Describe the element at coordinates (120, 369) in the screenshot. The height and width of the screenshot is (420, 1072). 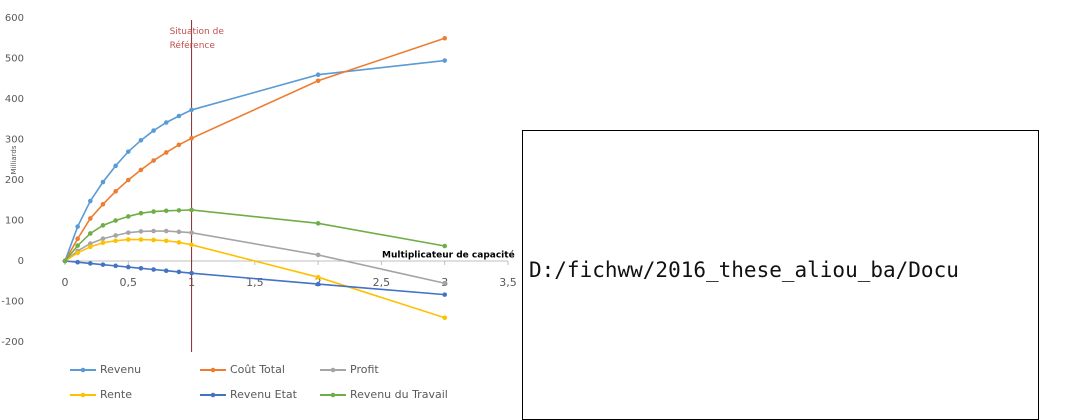
I see `legend-label: Revenu` at that location.